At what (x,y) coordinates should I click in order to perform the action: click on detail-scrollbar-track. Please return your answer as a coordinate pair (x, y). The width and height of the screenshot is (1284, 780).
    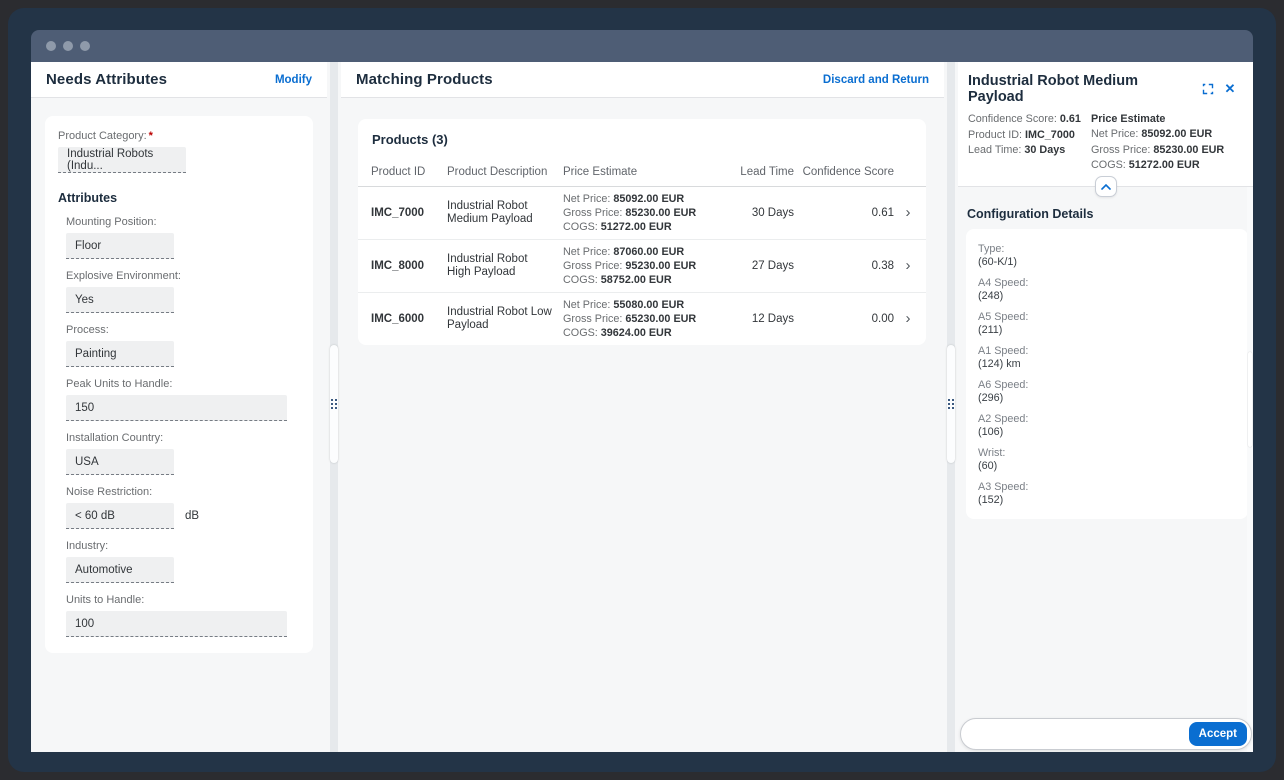
    Looking at the image, I should click on (1250, 469).